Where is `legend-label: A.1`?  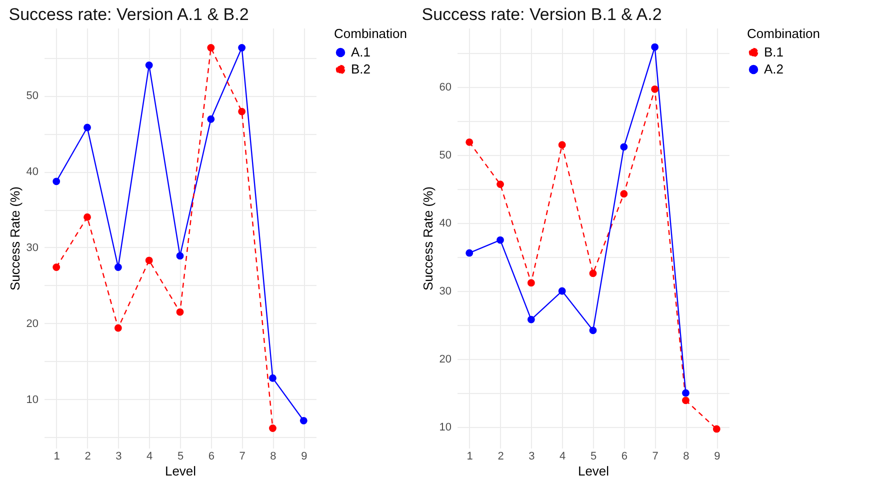
legend-label: A.1 is located at coordinates (361, 52).